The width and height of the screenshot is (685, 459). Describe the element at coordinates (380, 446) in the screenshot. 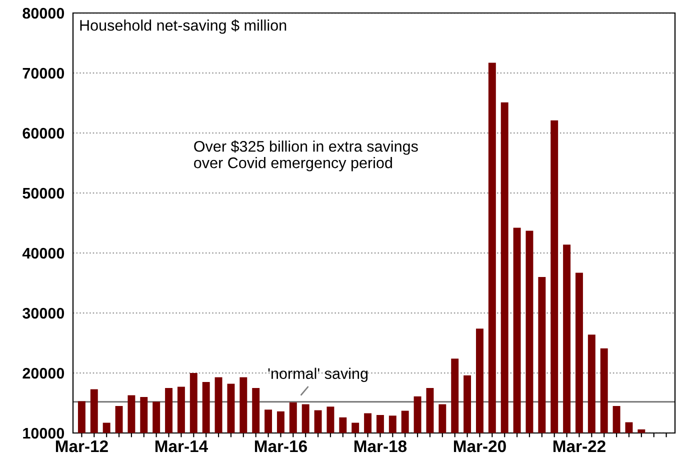

I see `x-tick-label: Mar-18` at that location.